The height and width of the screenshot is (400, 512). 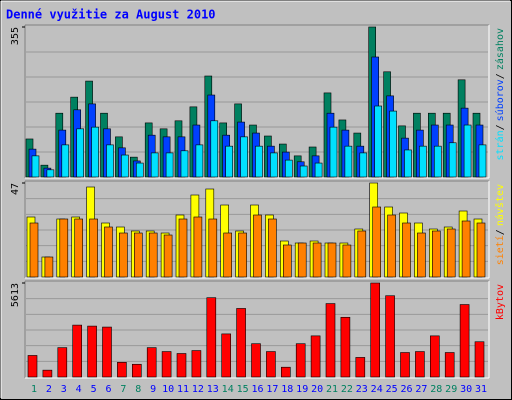 I want to click on x-tick-label: 28, so click(x=436, y=389).